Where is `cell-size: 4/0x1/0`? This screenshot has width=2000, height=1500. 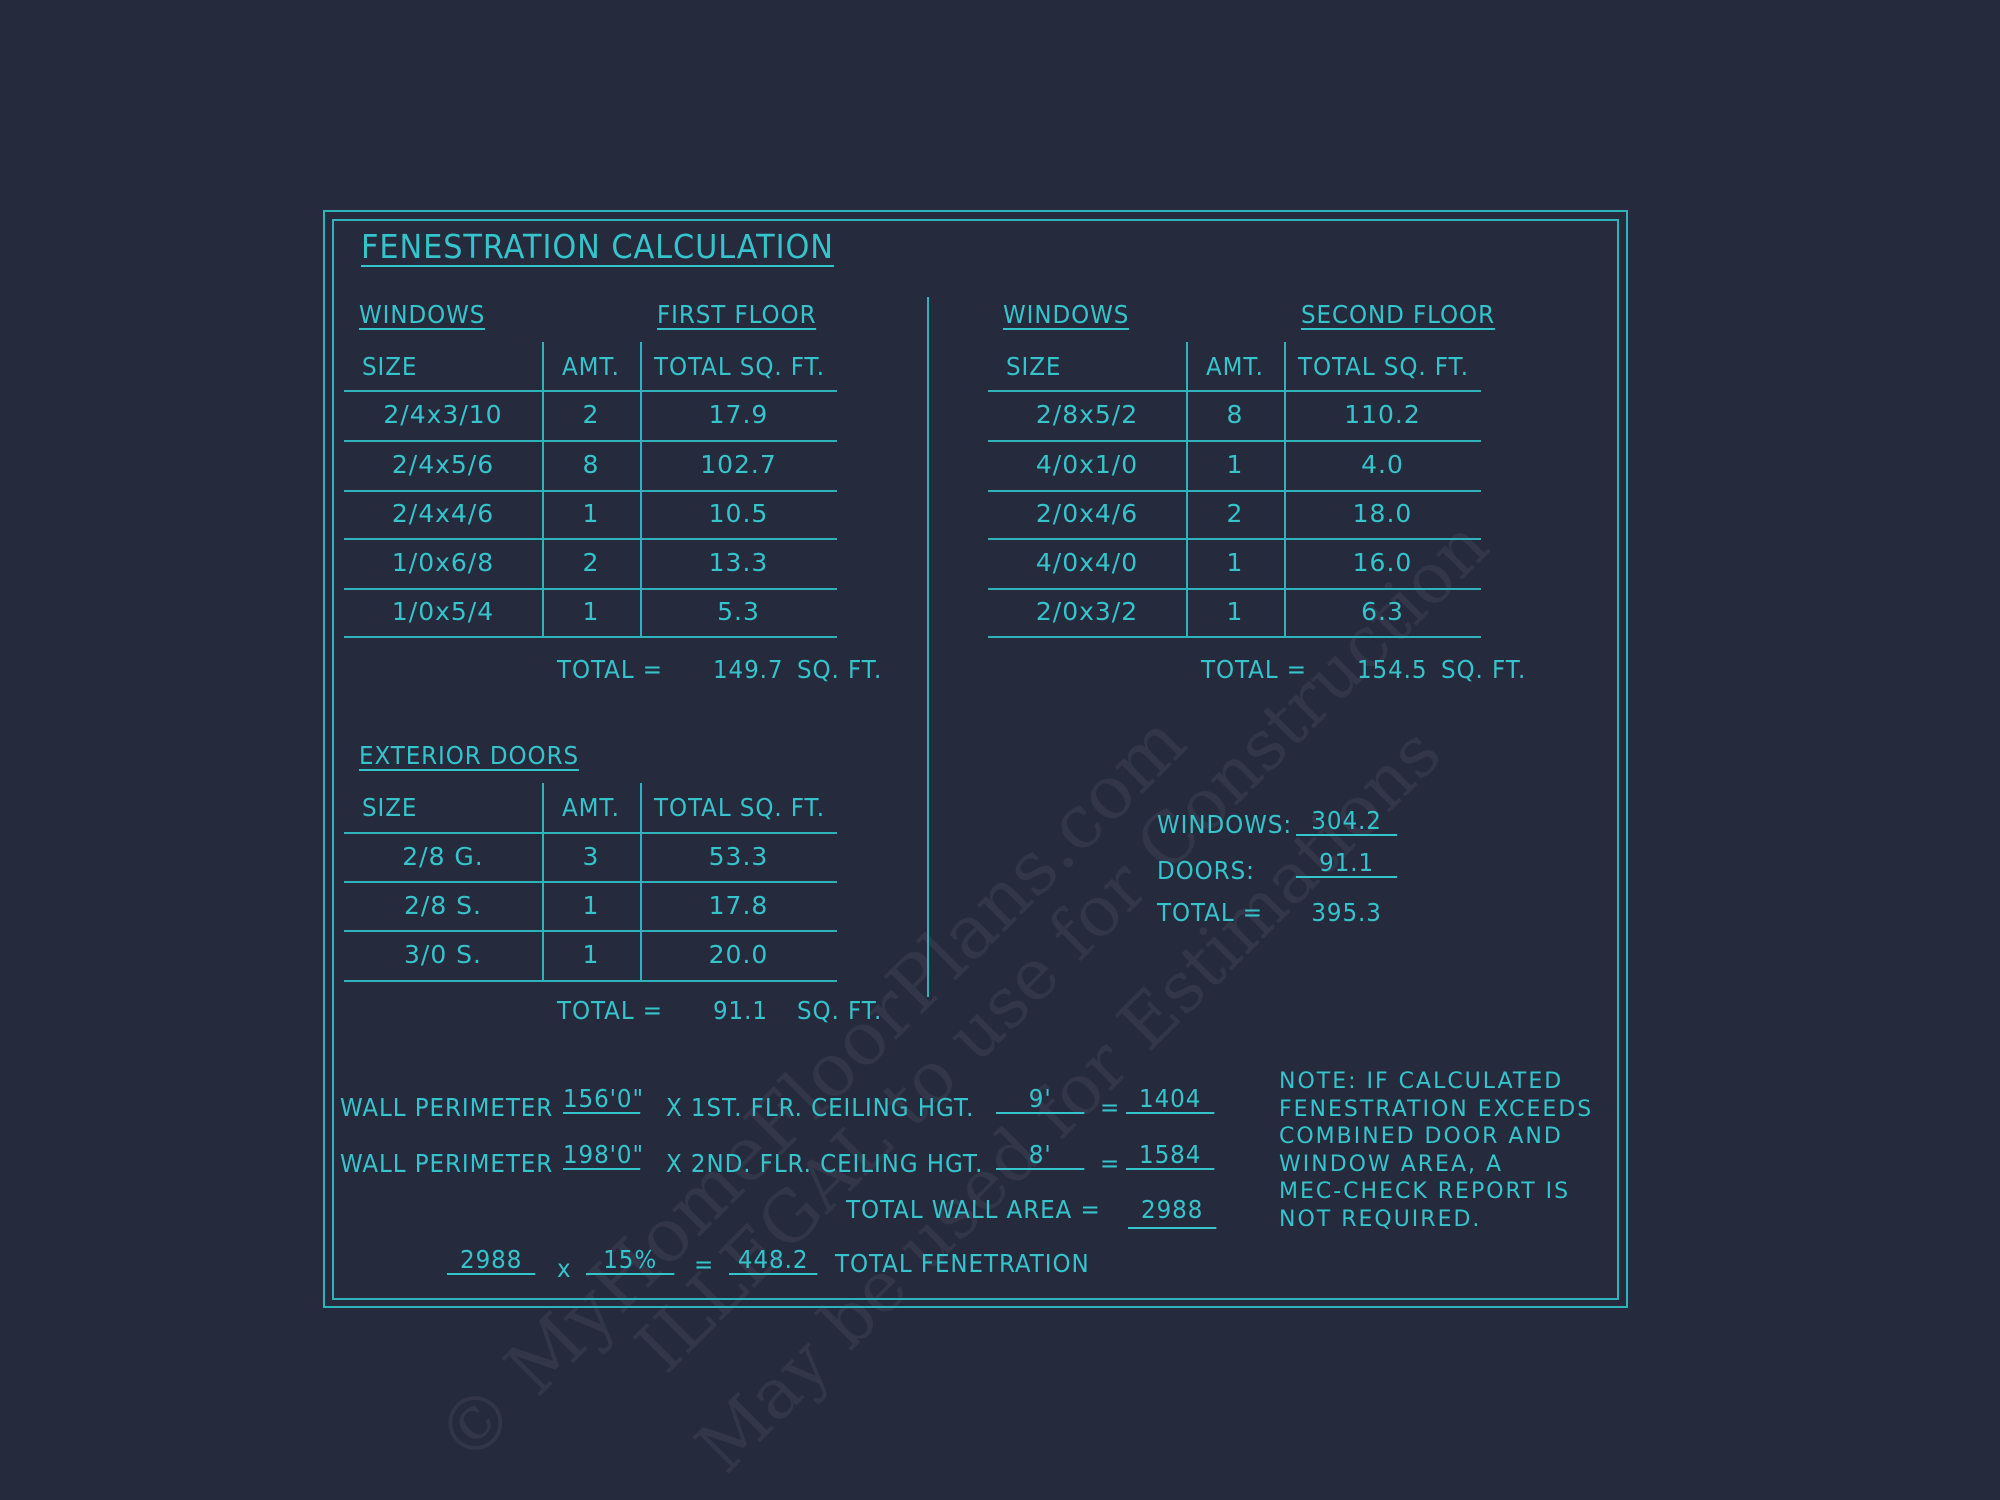 cell-size: 4/0x1/0 is located at coordinates (1087, 464).